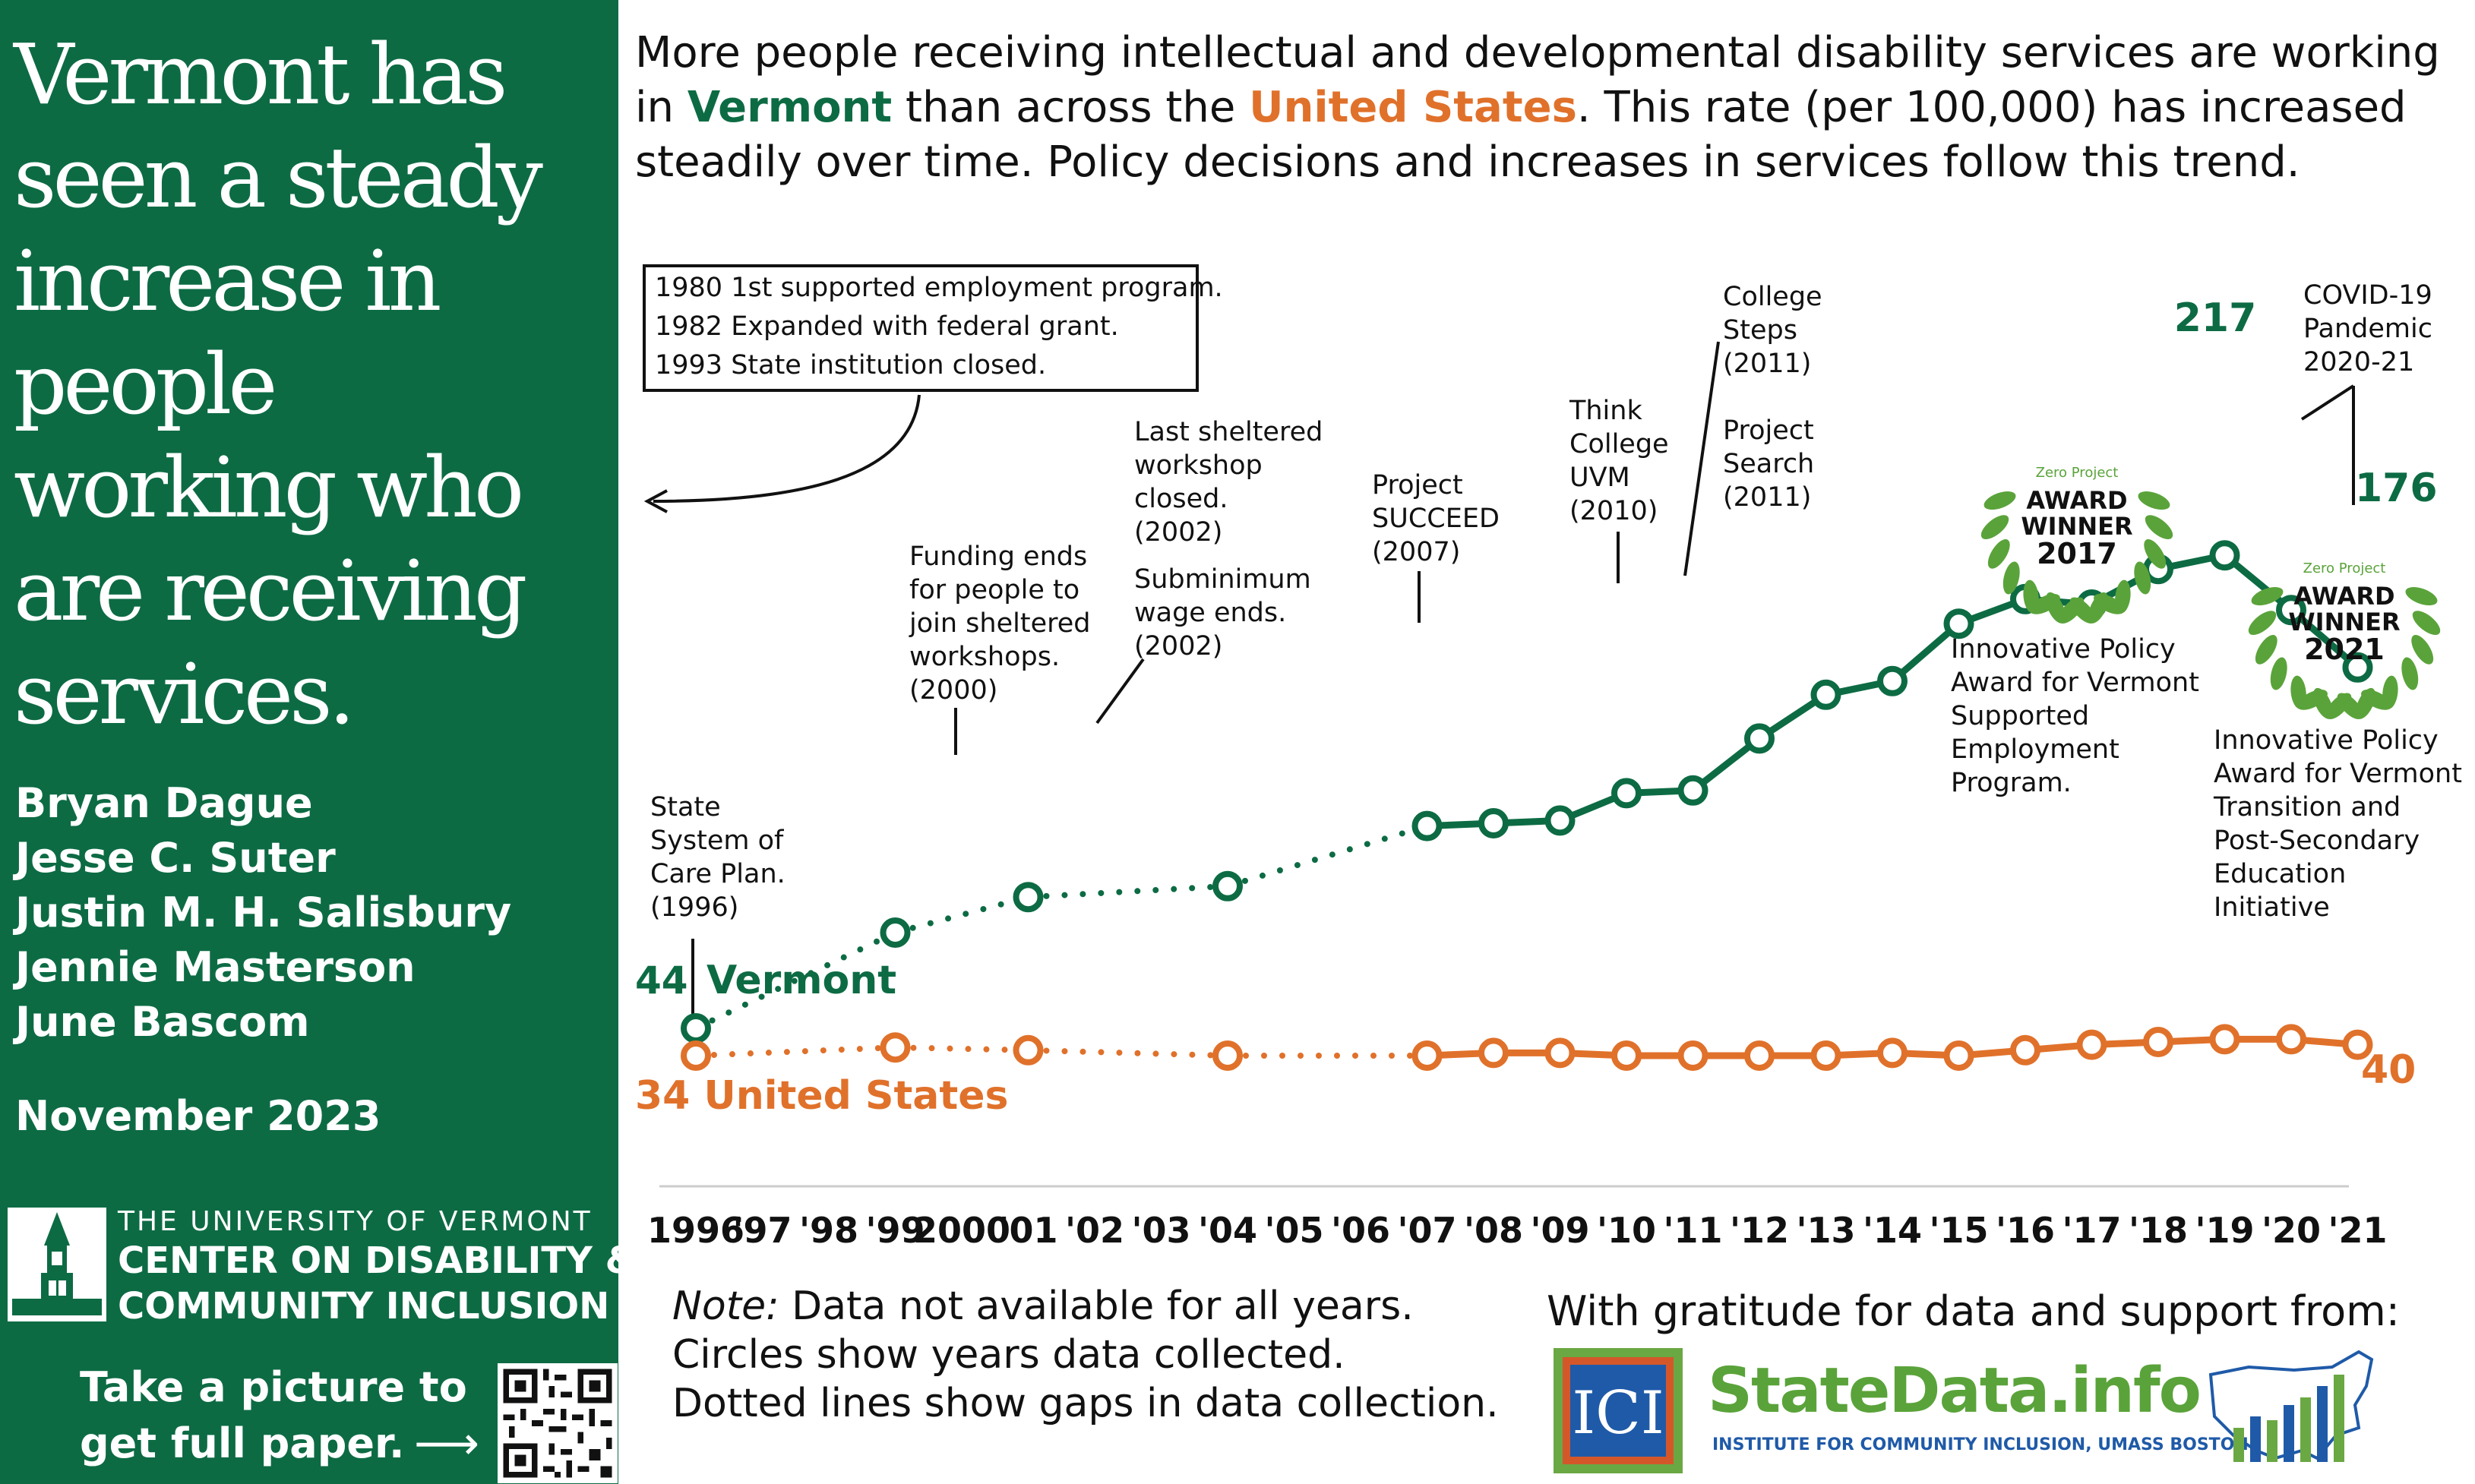  Describe the element at coordinates (939, 288) in the screenshot. I see `history-box-line: 1980 1st supported employment program.` at that location.